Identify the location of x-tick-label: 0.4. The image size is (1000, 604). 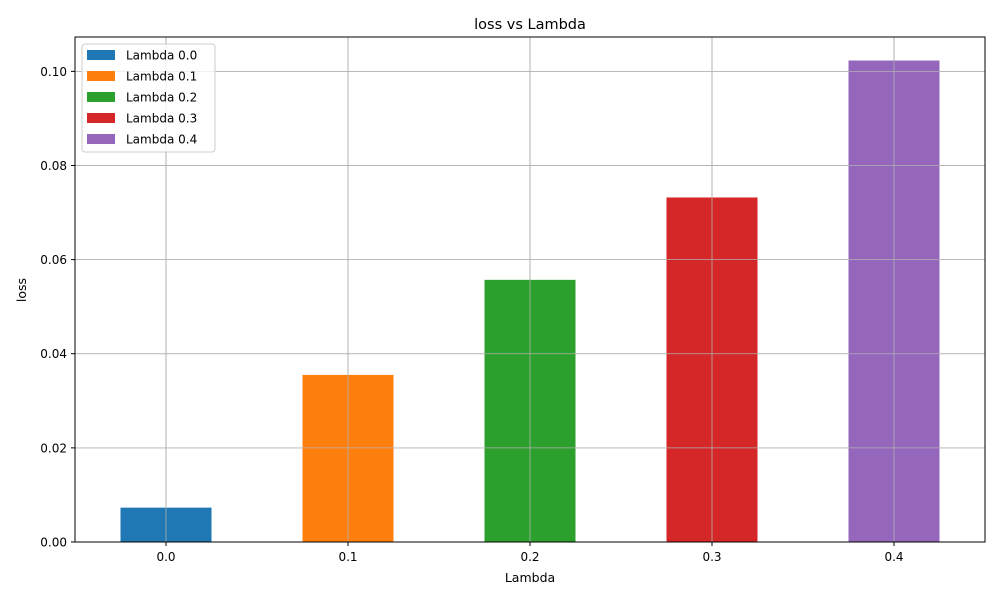
(893, 557).